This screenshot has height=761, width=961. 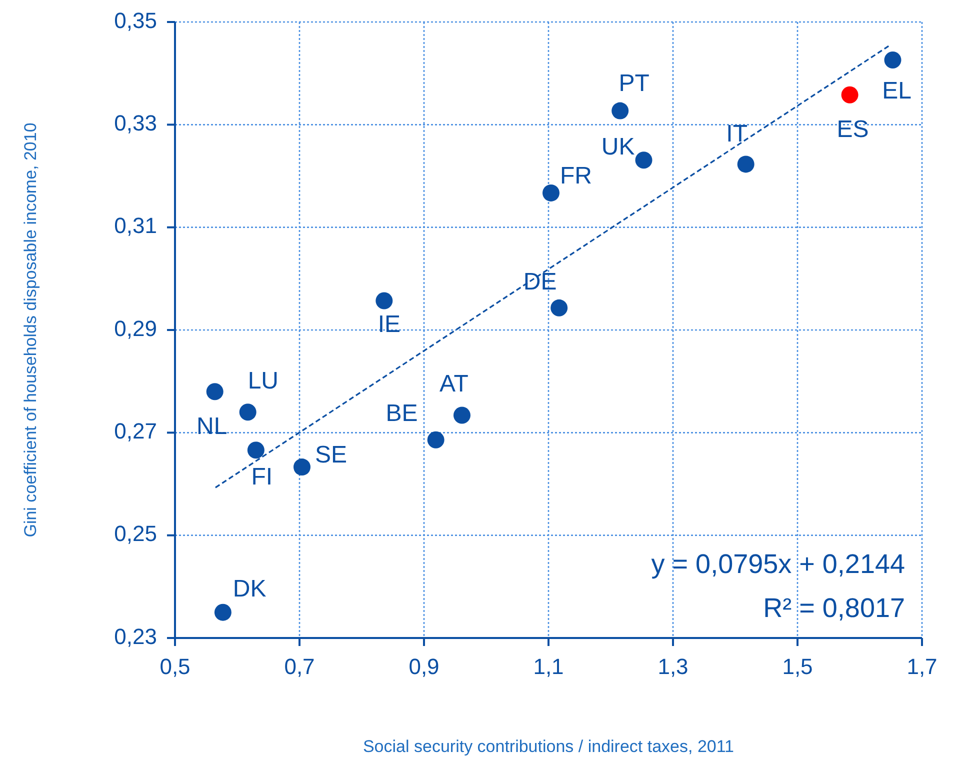 I want to click on series-label: EL, so click(x=897, y=90).